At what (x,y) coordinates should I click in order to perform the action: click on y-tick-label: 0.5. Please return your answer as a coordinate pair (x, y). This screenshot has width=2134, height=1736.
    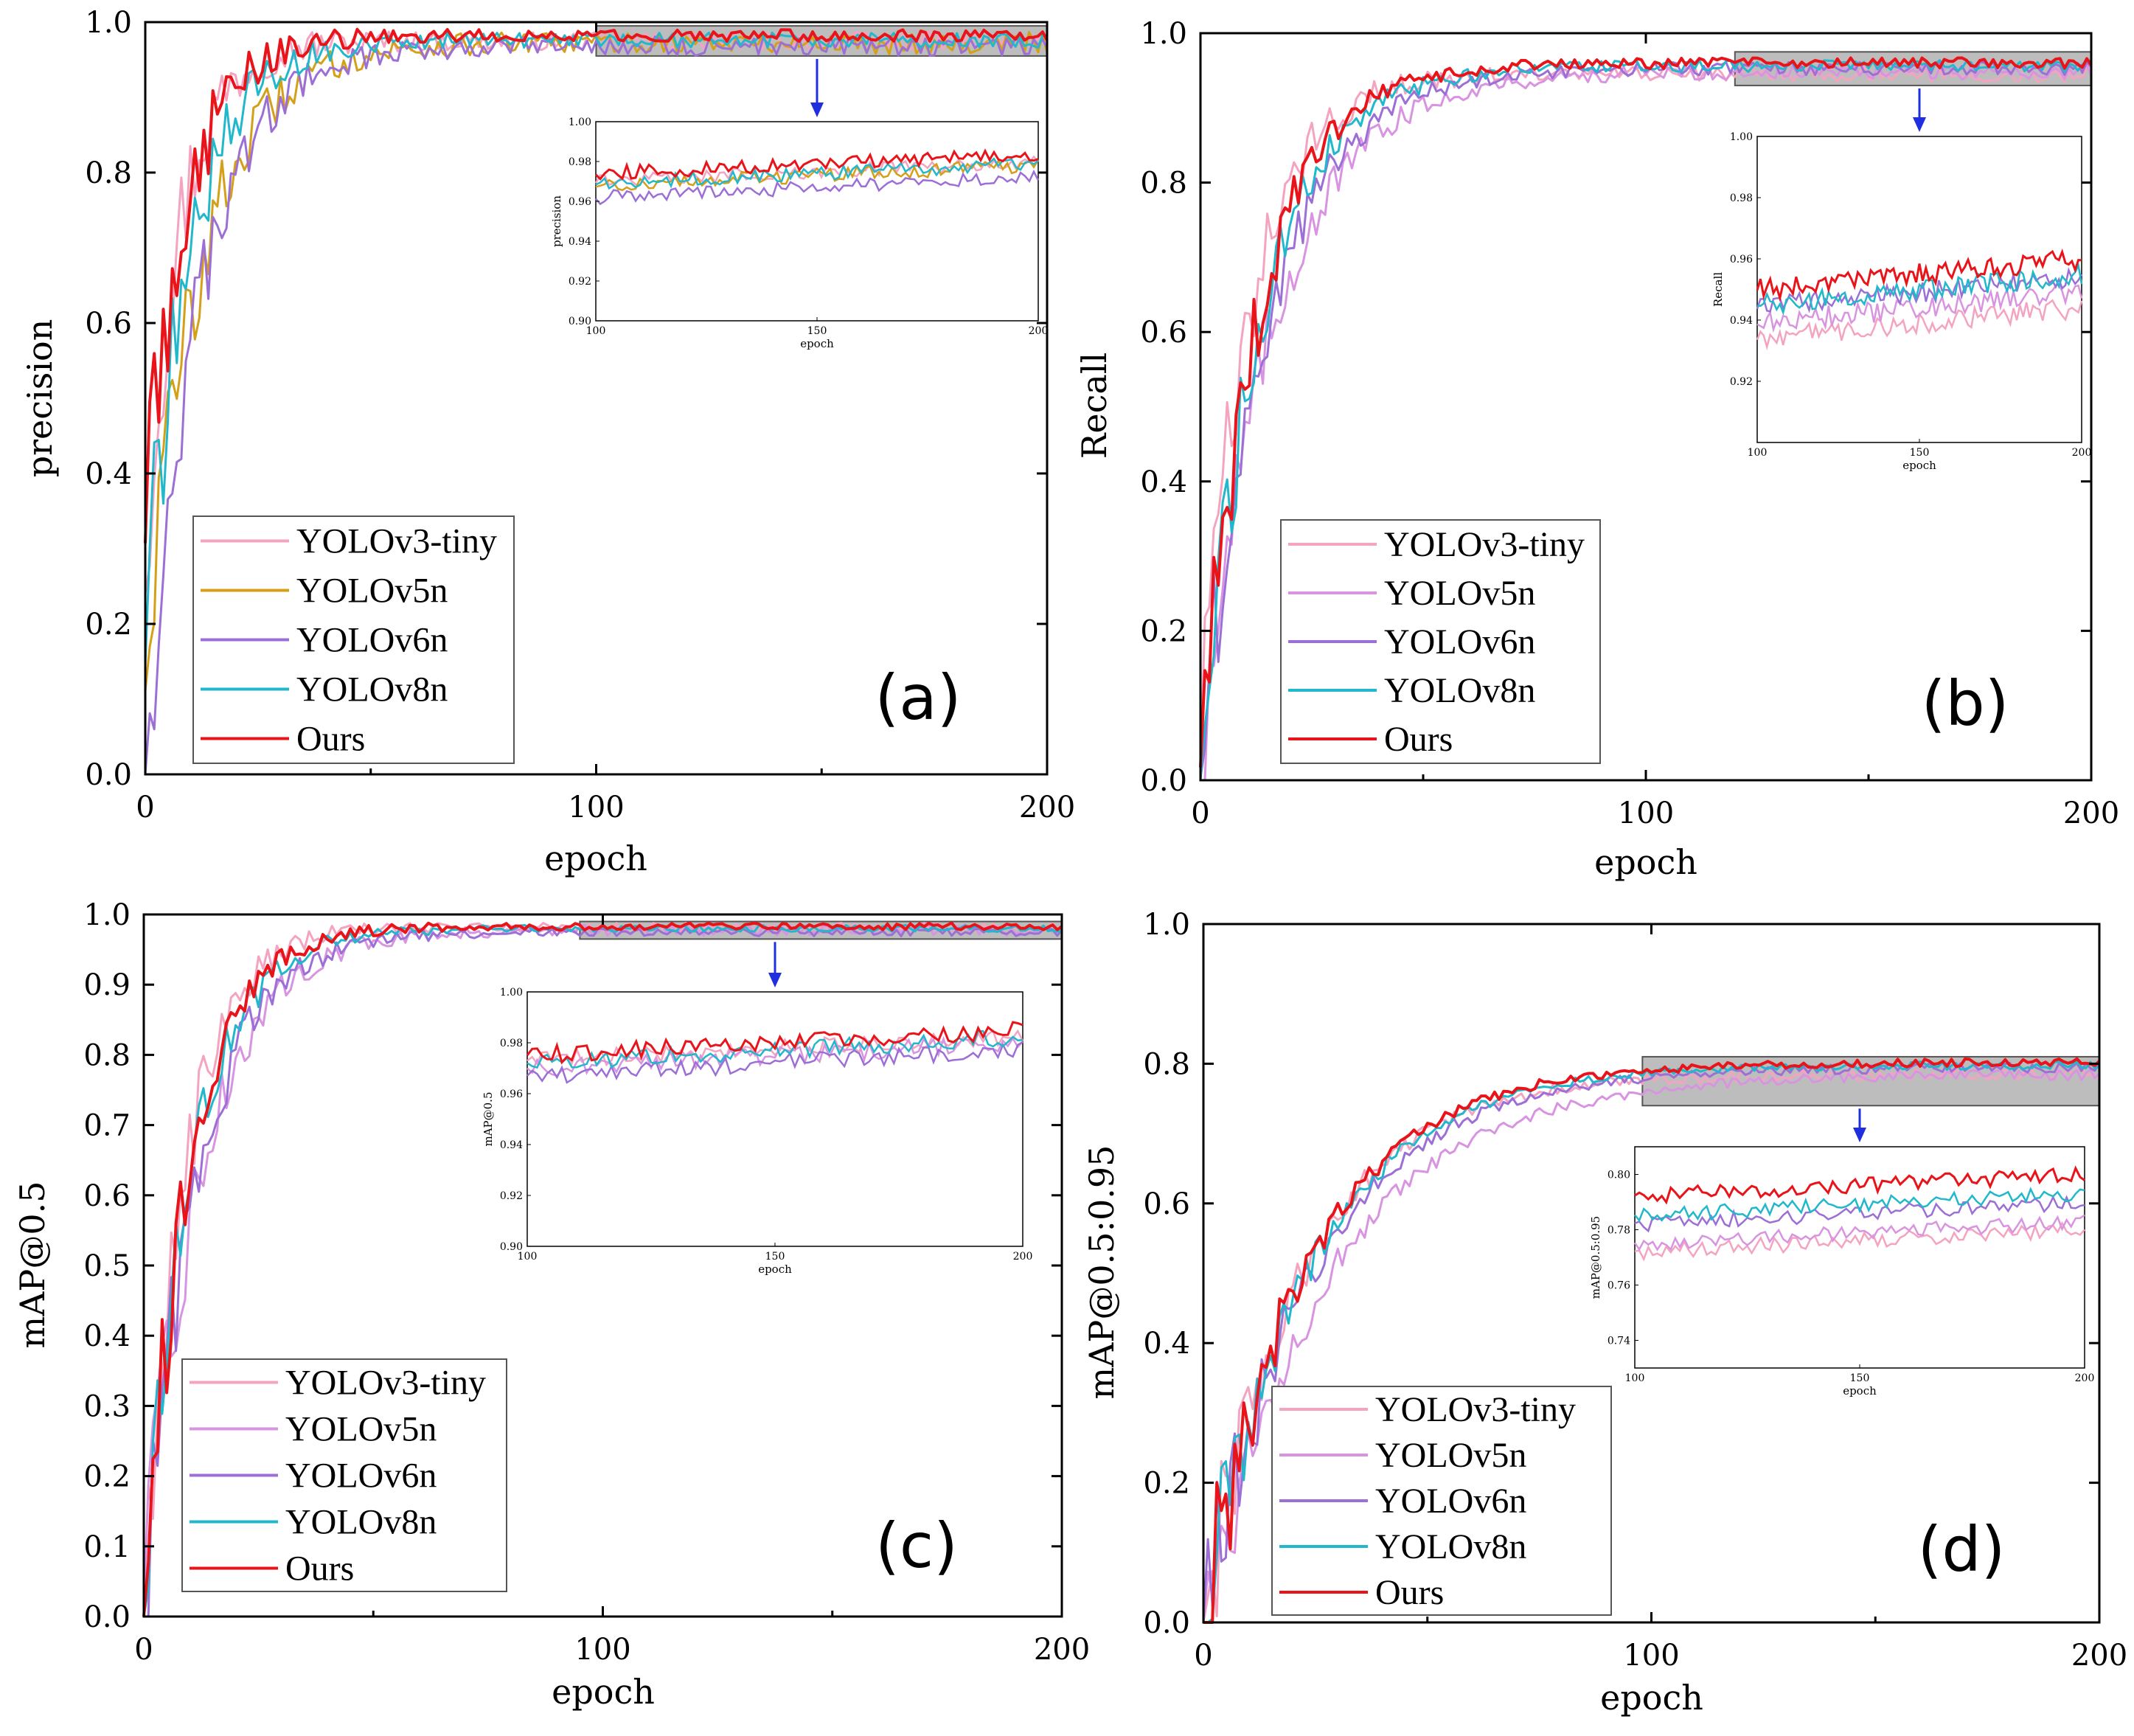
    Looking at the image, I should click on (107, 1266).